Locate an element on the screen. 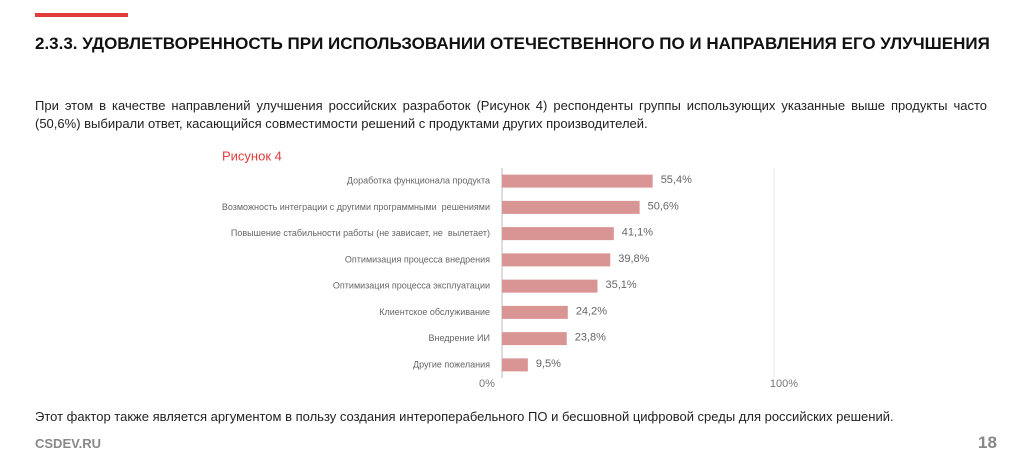  value-label: 24,2% is located at coordinates (591, 311).